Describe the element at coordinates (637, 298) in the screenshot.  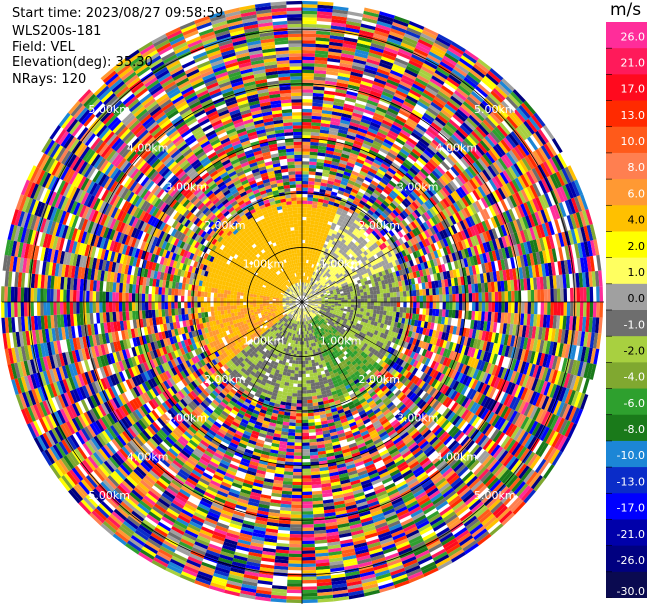
I see `colorbar-tick: 0.0` at that location.